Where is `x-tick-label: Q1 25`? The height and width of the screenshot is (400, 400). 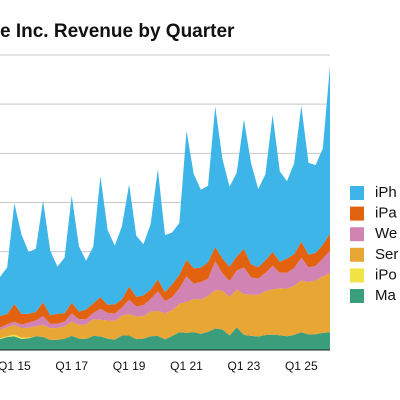
x-tick-label: Q1 25 is located at coordinates (301, 366).